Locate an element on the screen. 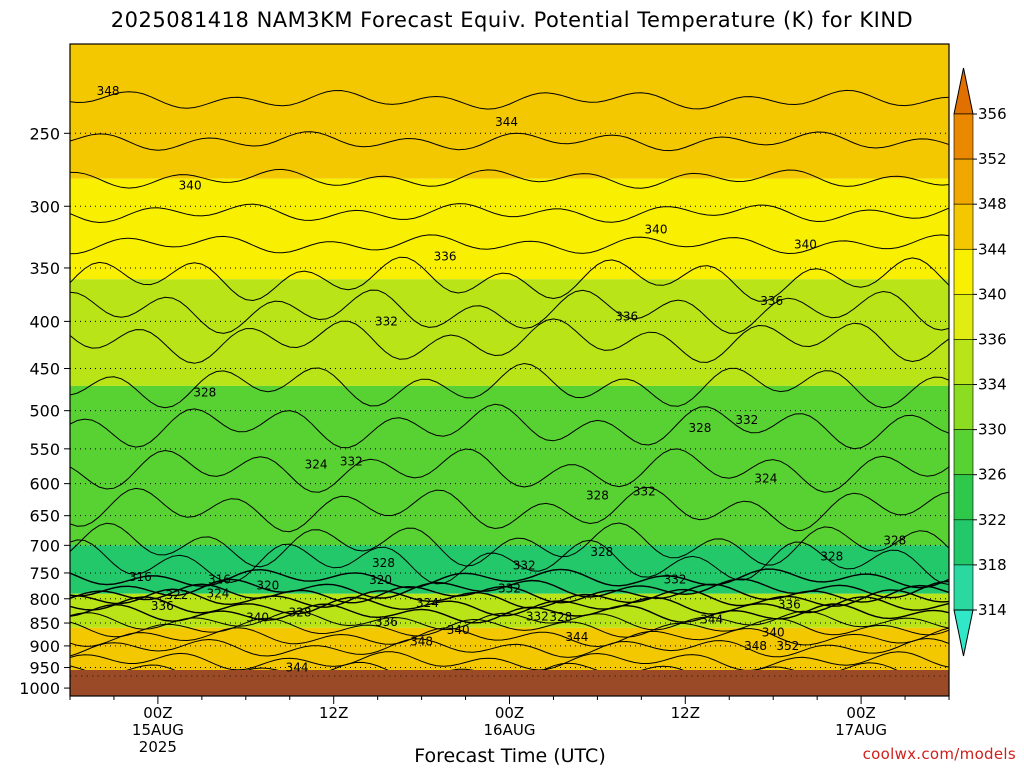 This screenshot has height=768, width=1024. colorbar-label-318: 318 is located at coordinates (992, 565).